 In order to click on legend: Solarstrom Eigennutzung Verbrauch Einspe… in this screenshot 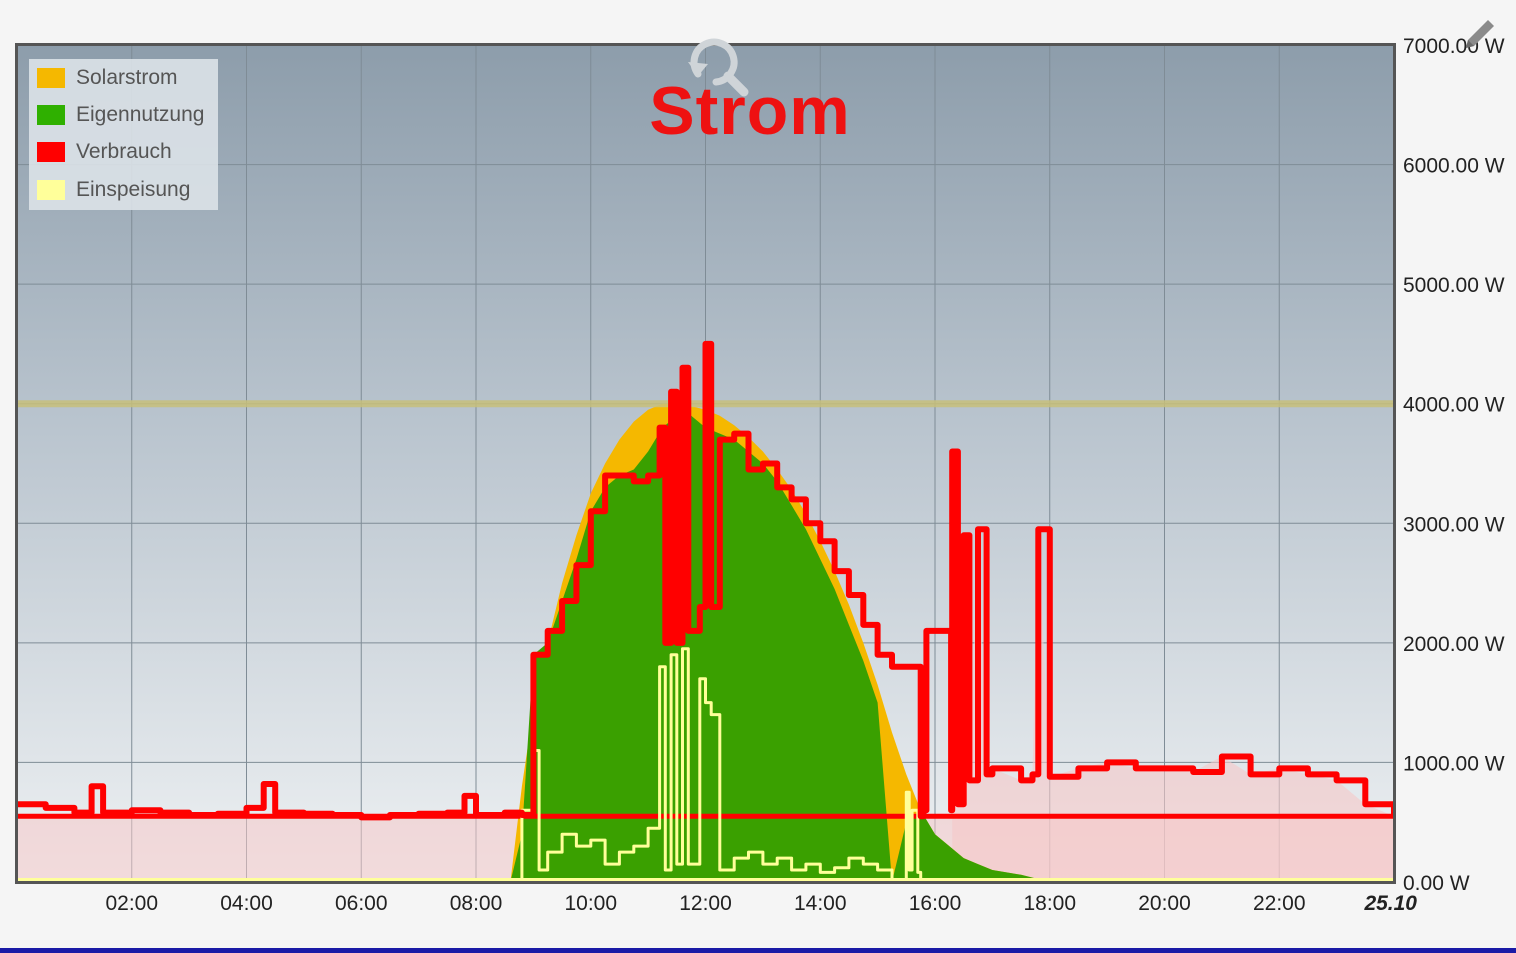, I will do `click(123, 134)`.